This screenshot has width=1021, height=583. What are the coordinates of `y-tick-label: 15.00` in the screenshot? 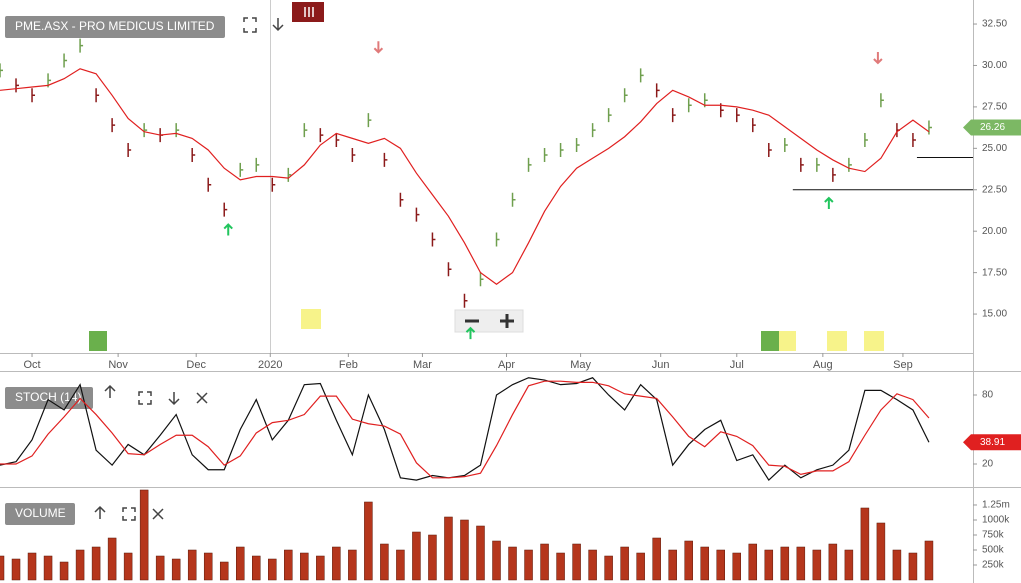 It's located at (994, 314).